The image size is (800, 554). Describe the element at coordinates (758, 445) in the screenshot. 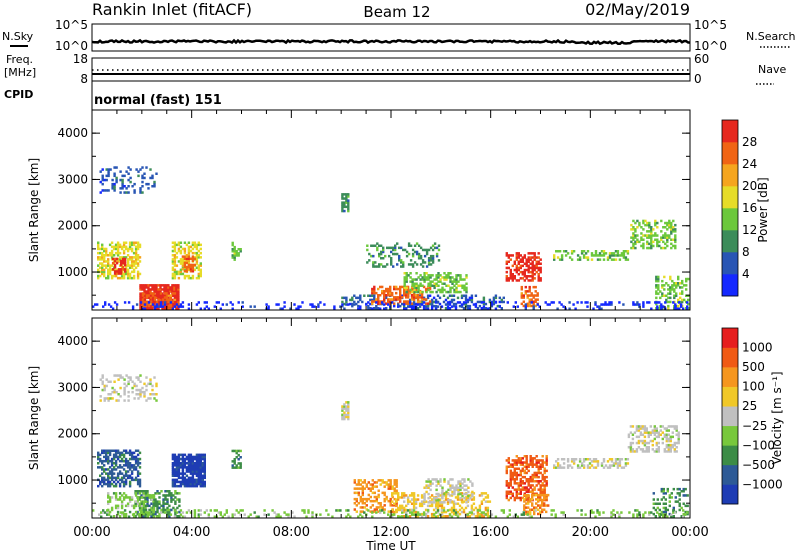

I see `velocity-colorbar-tick: −100` at that location.